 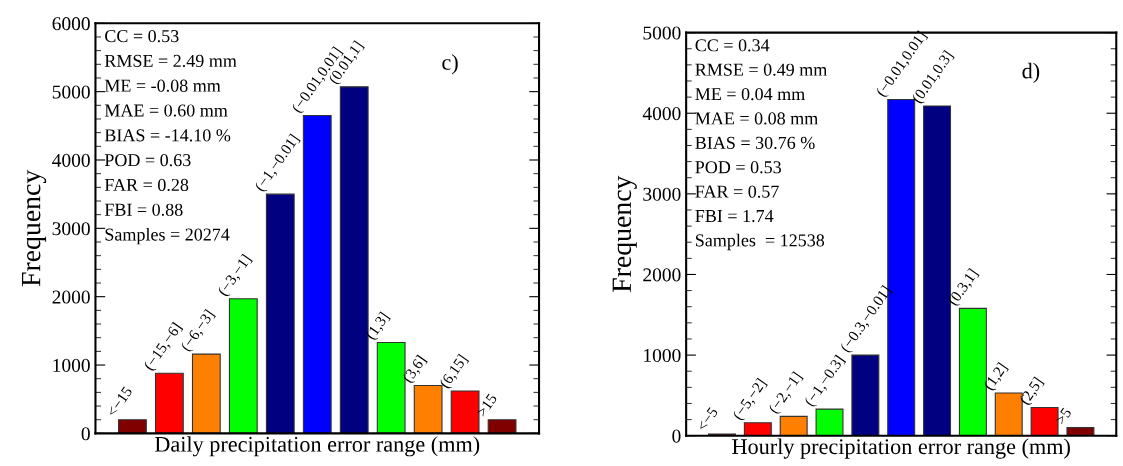 What do you see at coordinates (901, 448) in the screenshot?
I see `x-axis-title: Hourly precipitation error range (mm)` at bounding box center [901, 448].